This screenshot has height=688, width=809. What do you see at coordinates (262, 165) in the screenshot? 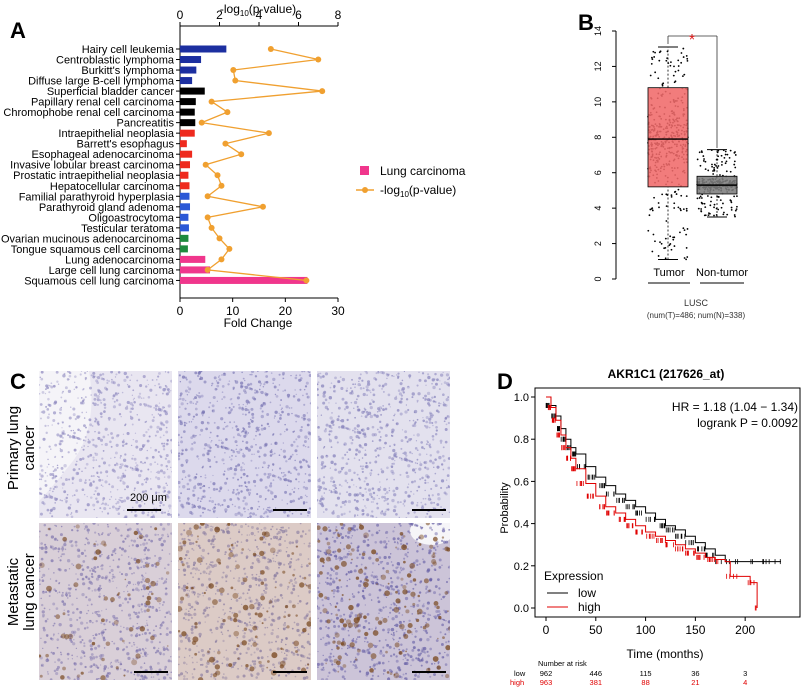
I see `pvalue-line-series` at bounding box center [262, 165].